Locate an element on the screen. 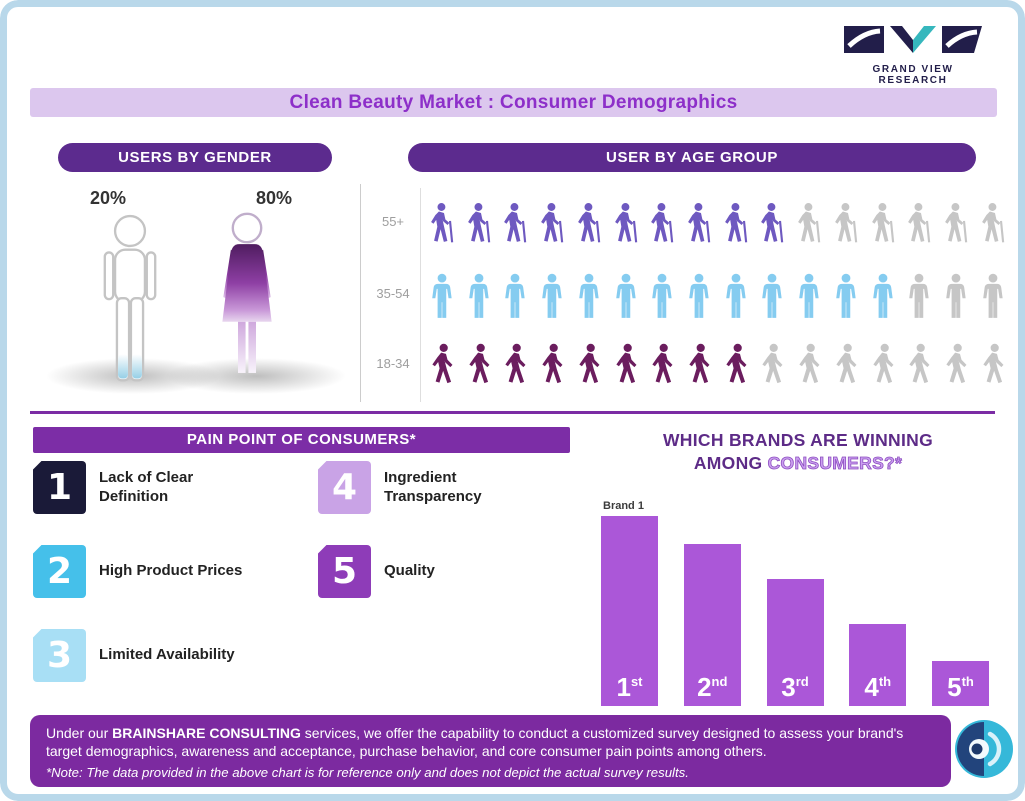 The image size is (1025, 801). bar-rank-label: 5th is located at coordinates (960, 687).